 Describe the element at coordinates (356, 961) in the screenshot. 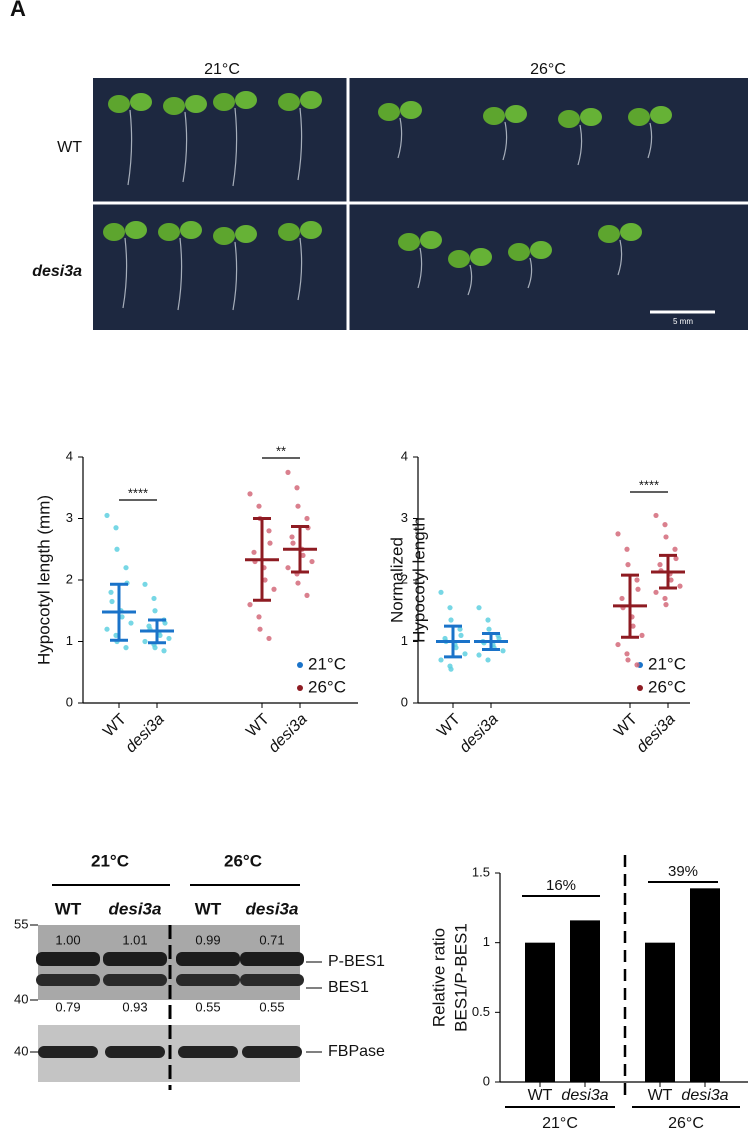

I see `band-label: P-BES1` at that location.